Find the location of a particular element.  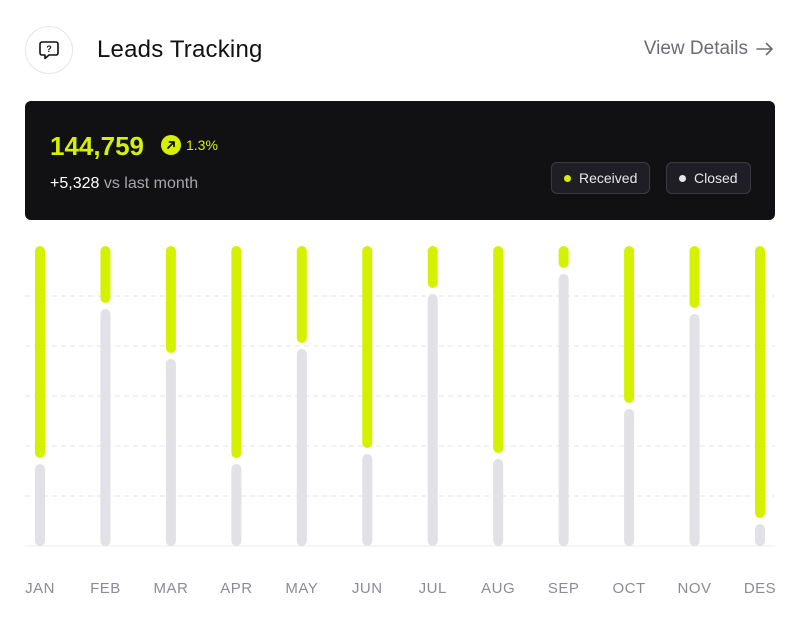

bar-received-aug is located at coordinates (498, 349).